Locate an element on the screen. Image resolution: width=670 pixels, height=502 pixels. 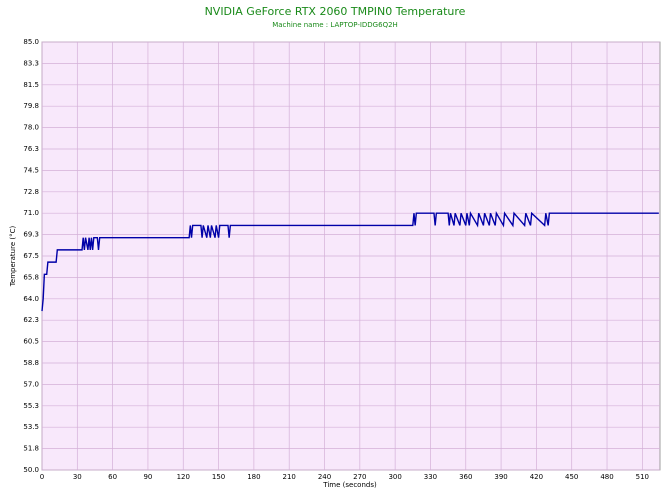
y-tick-label: 85.0 is located at coordinates (31, 42).